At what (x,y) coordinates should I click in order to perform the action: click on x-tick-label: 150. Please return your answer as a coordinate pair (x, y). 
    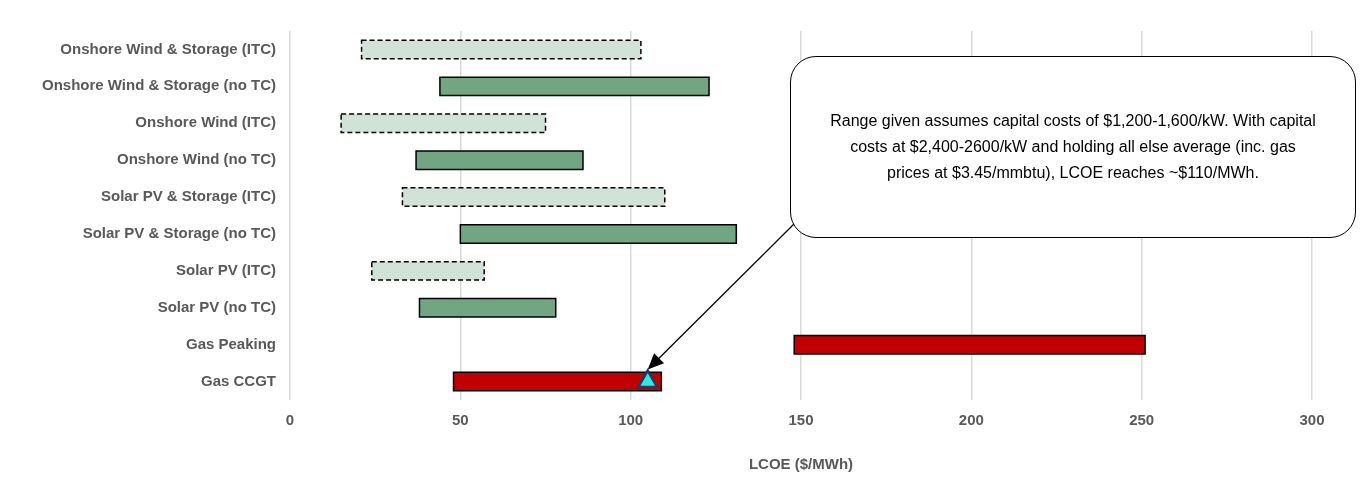
    Looking at the image, I should click on (801, 420).